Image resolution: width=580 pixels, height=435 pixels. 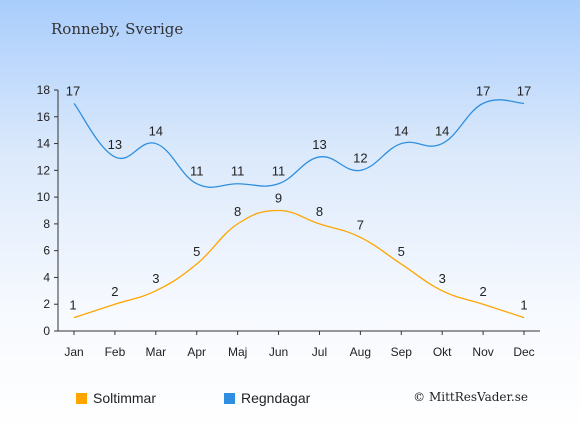 What do you see at coordinates (360, 352) in the screenshot?
I see `x-tick-label: Aug` at bounding box center [360, 352].